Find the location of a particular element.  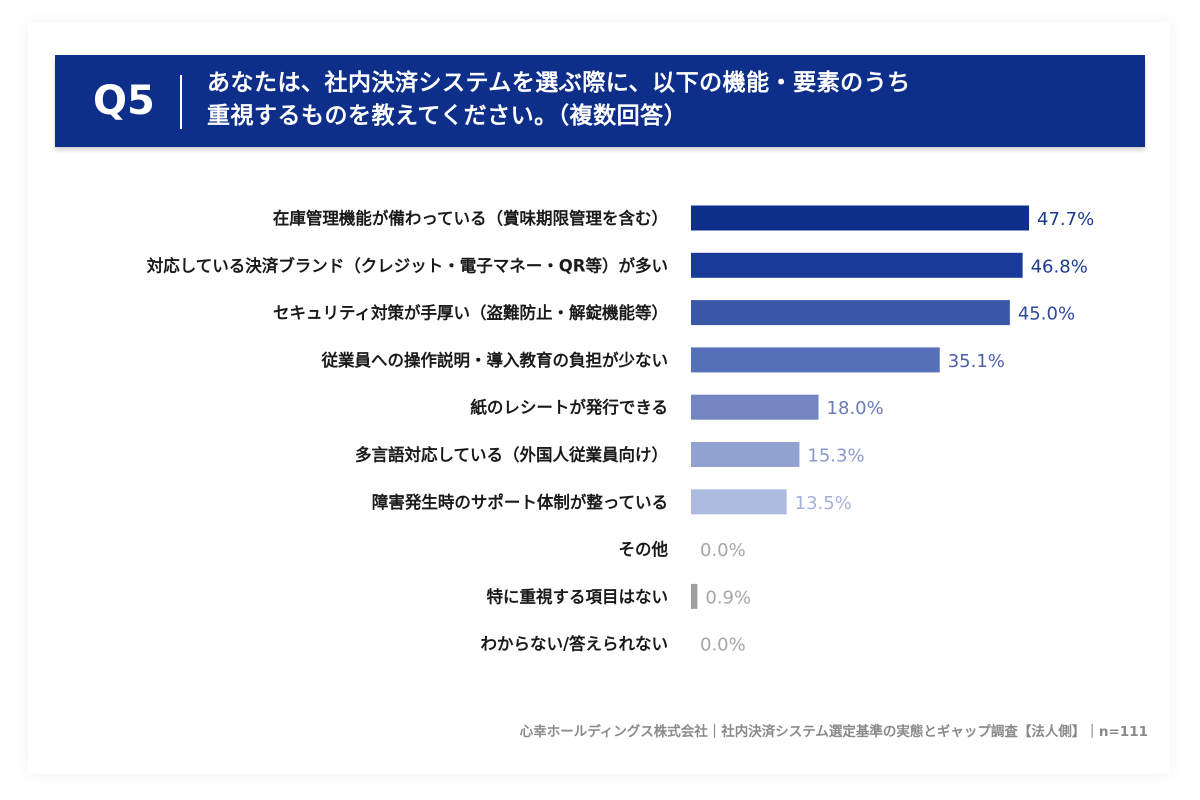

value-label: 35.1% is located at coordinates (976, 361).